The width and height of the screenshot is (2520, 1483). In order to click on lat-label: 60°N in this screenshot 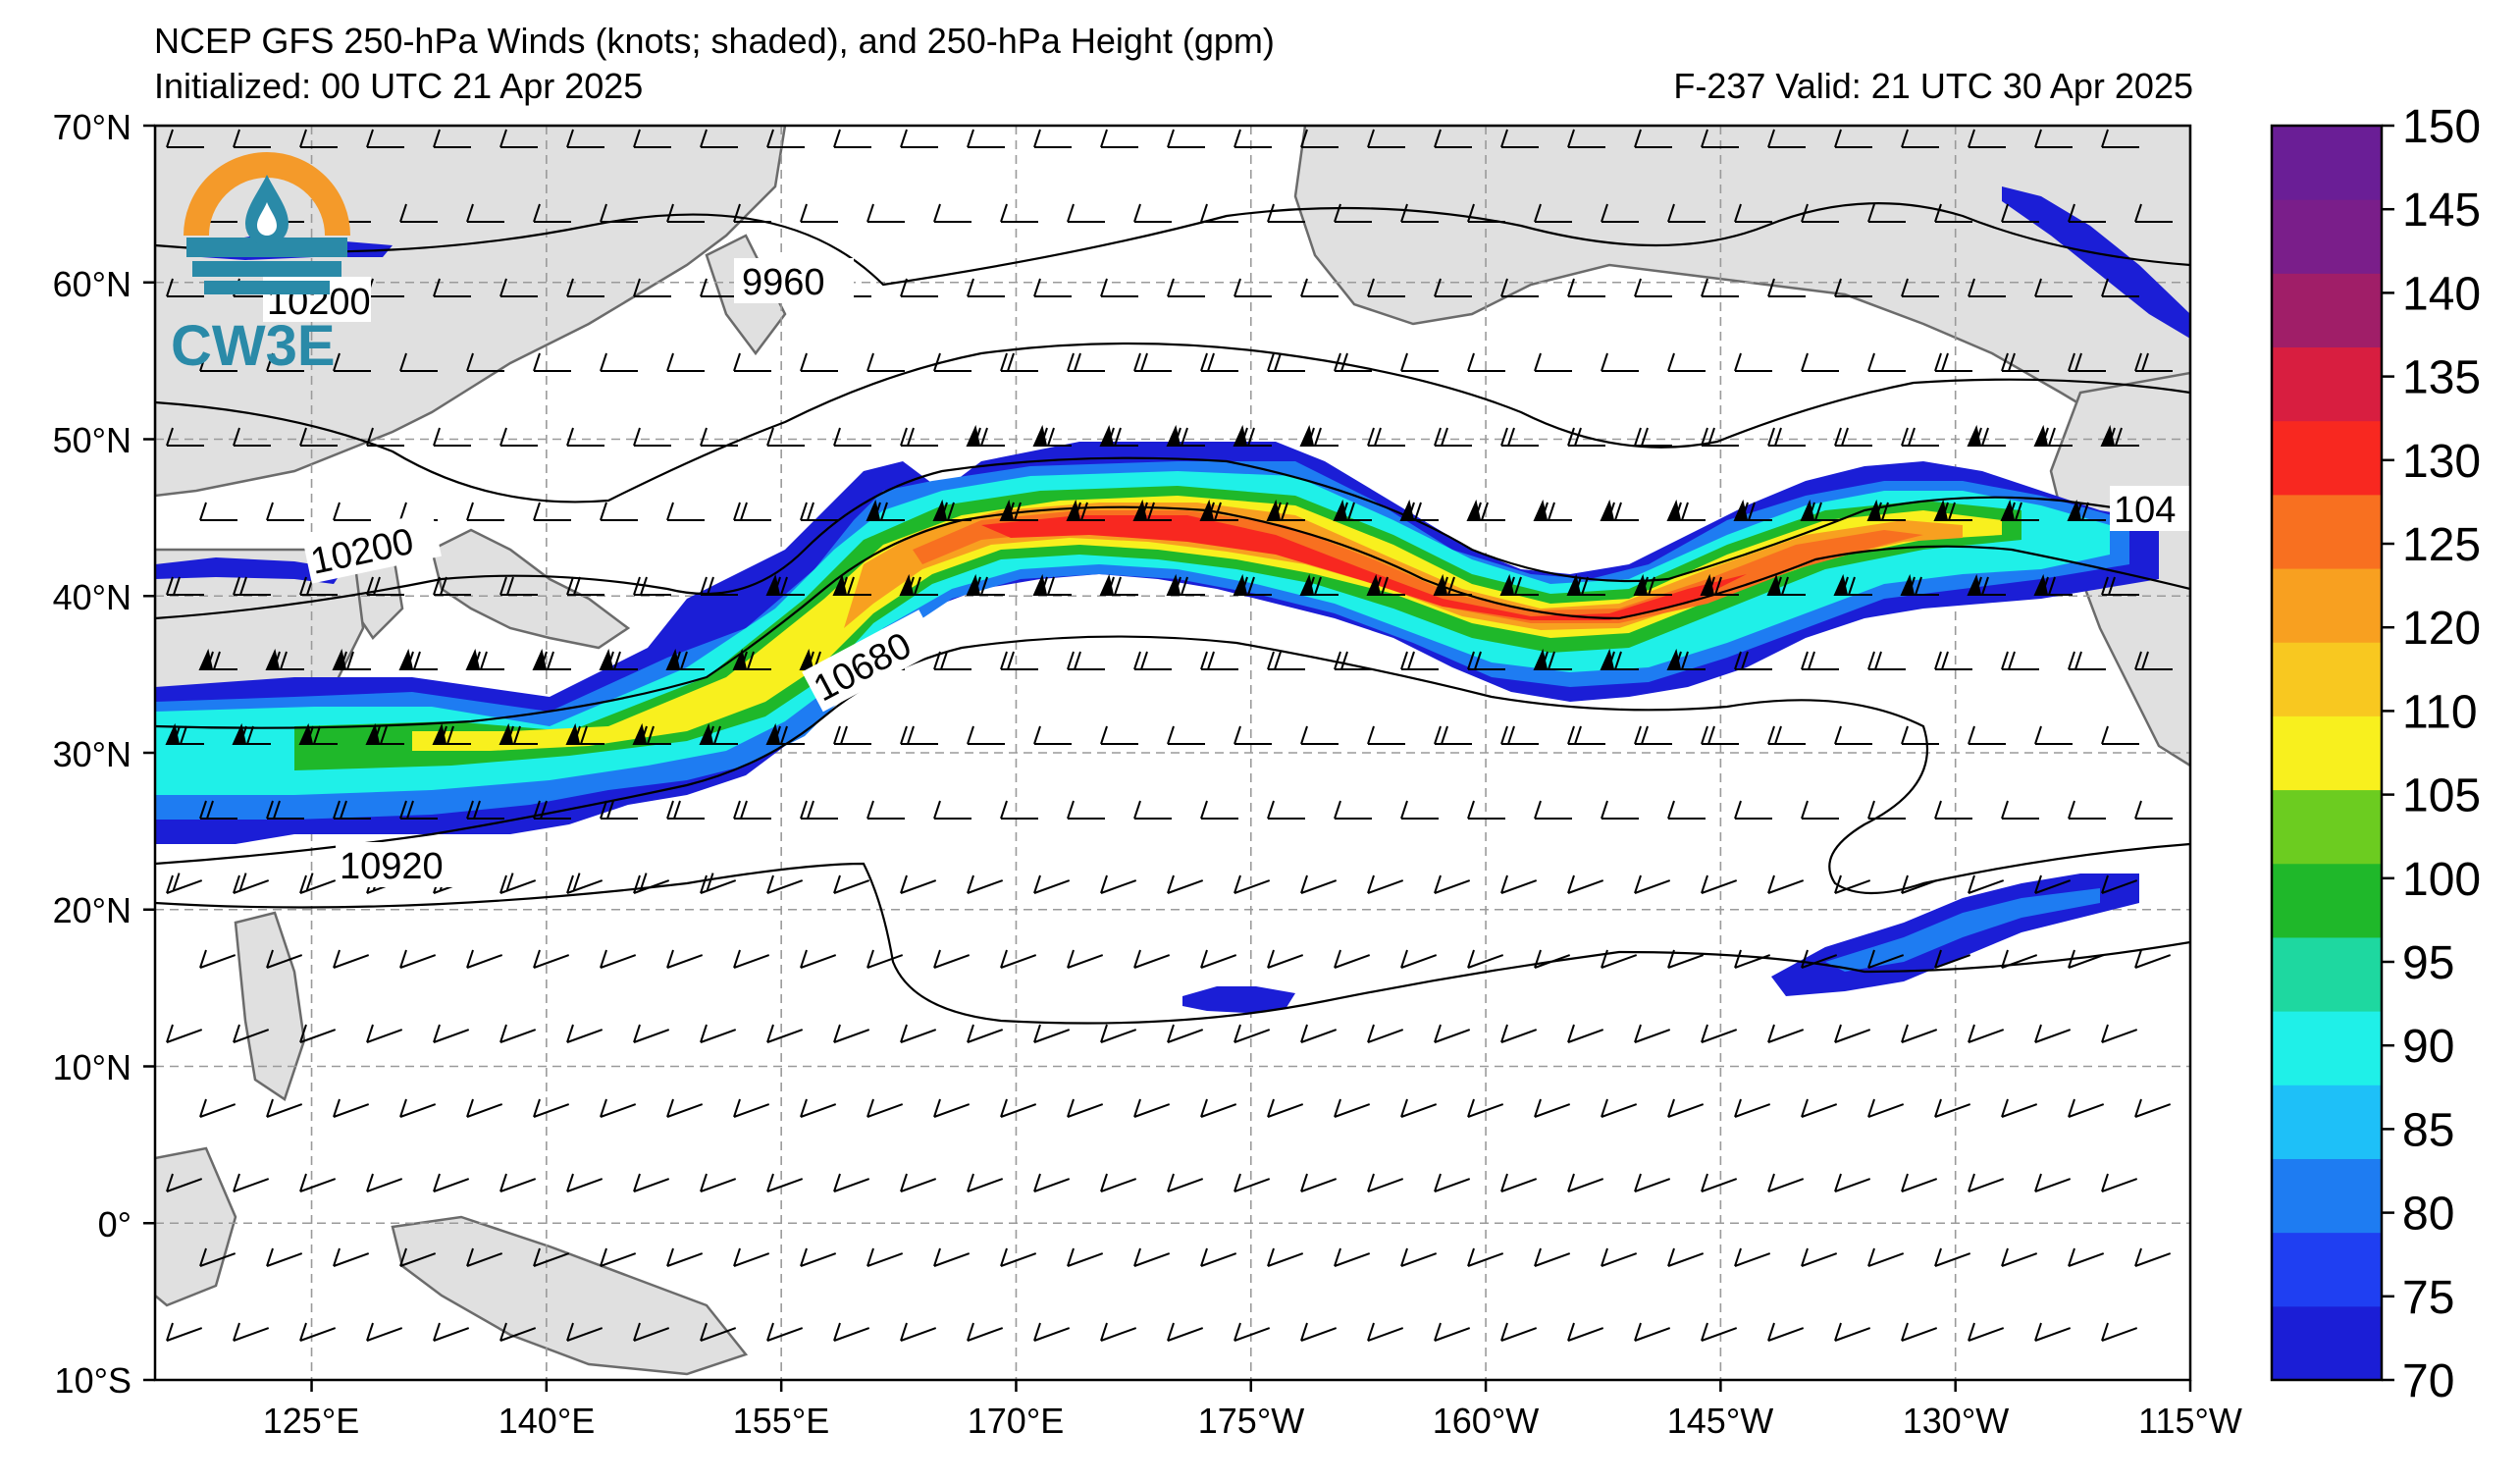, I will do `click(92, 284)`.